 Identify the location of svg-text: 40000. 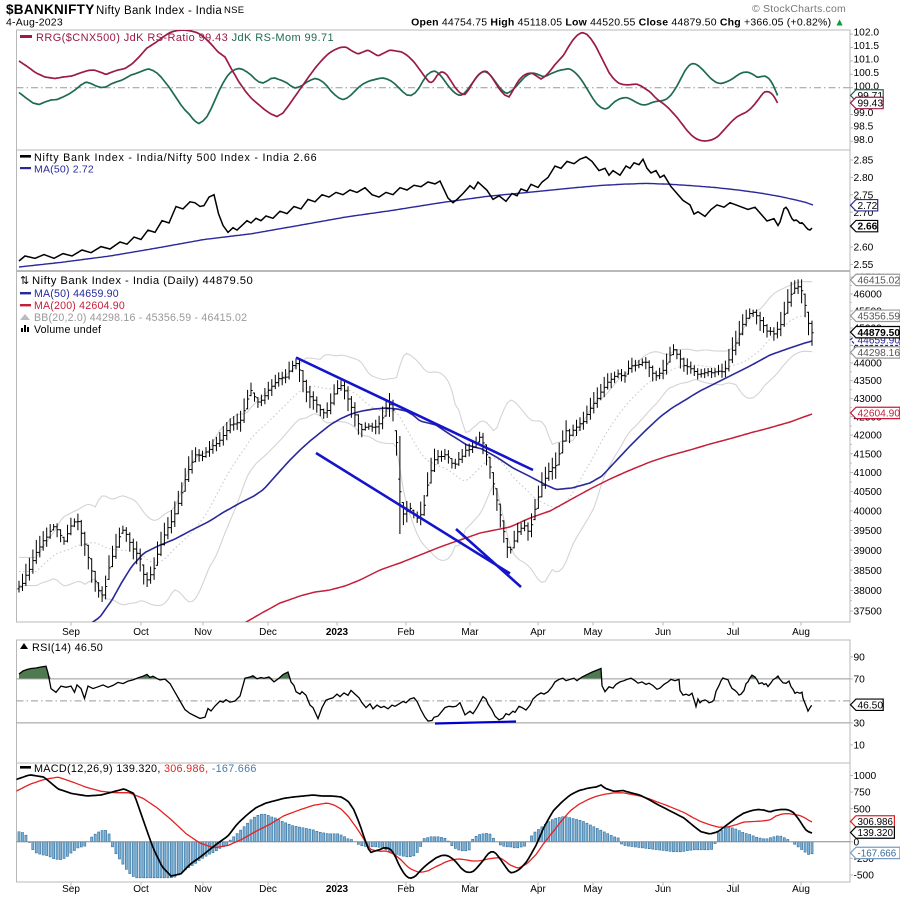
(868, 511).